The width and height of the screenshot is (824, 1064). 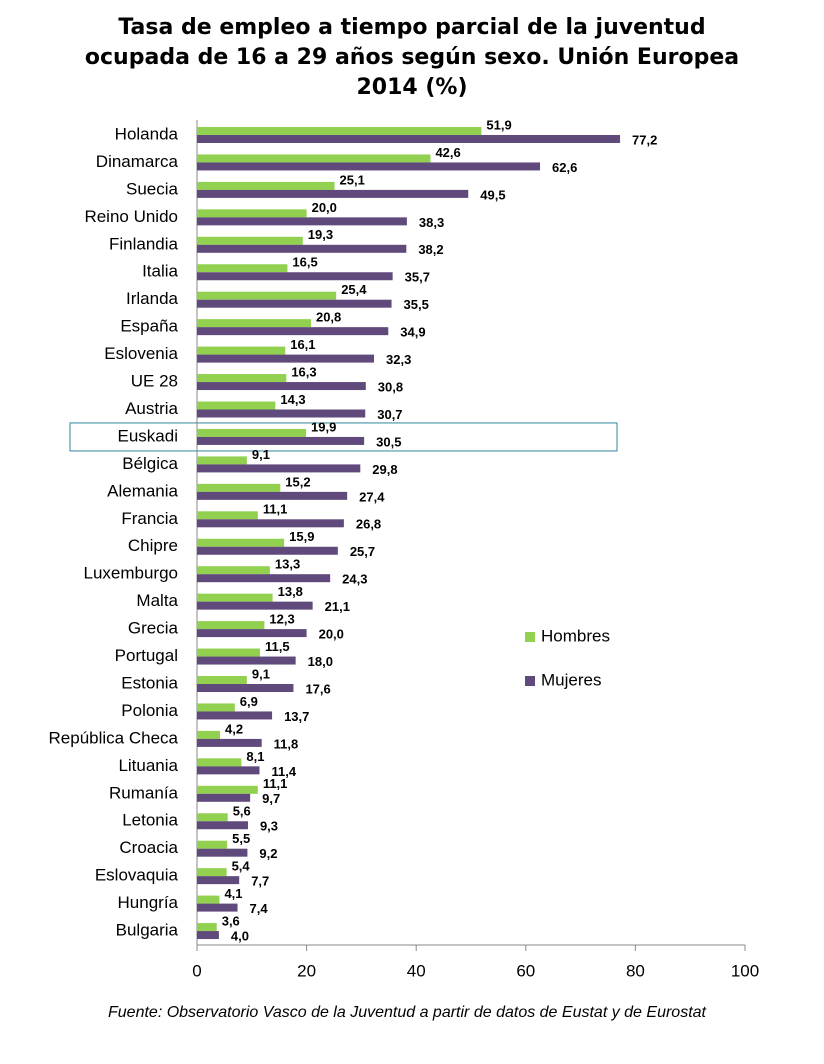 What do you see at coordinates (281, 619) in the screenshot?
I see `value-label: 12,3` at bounding box center [281, 619].